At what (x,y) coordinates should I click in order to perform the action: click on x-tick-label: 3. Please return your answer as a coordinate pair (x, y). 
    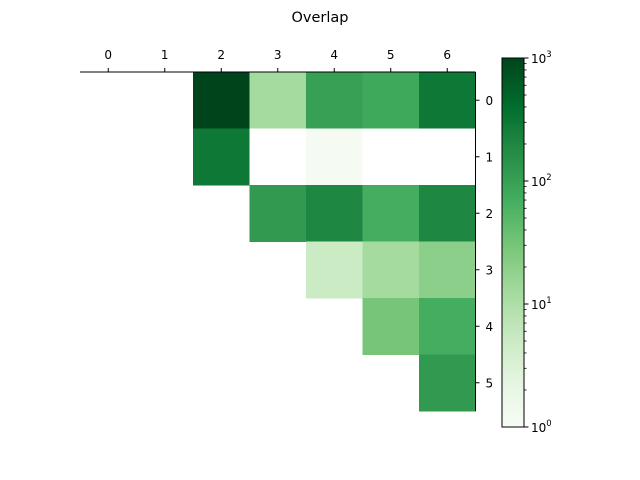
    Looking at the image, I should click on (278, 55).